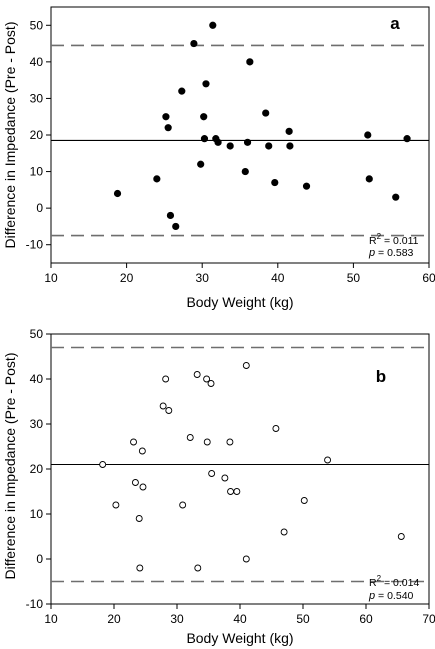  What do you see at coordinates (240, 619) in the screenshot?
I see `x-tick-label-b-40: 40` at bounding box center [240, 619].